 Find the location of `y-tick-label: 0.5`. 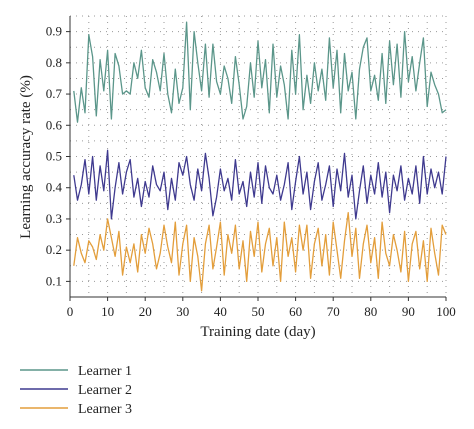

y-tick-label: 0.5 is located at coordinates (54, 156).